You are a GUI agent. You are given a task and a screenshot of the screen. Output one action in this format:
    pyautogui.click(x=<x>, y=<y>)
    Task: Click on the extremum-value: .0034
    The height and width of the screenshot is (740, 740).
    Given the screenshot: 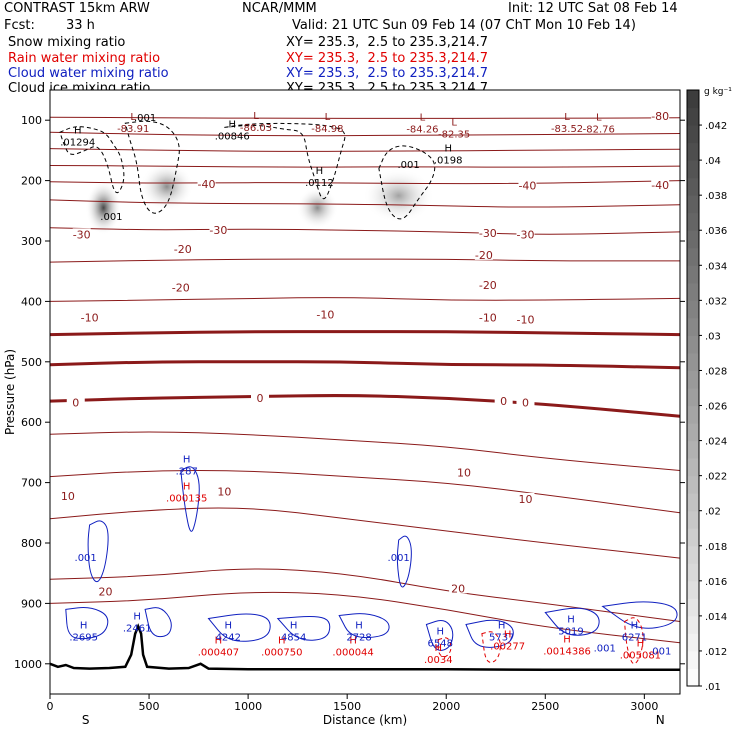 What is the action you would take?
    pyautogui.click(x=438, y=660)
    